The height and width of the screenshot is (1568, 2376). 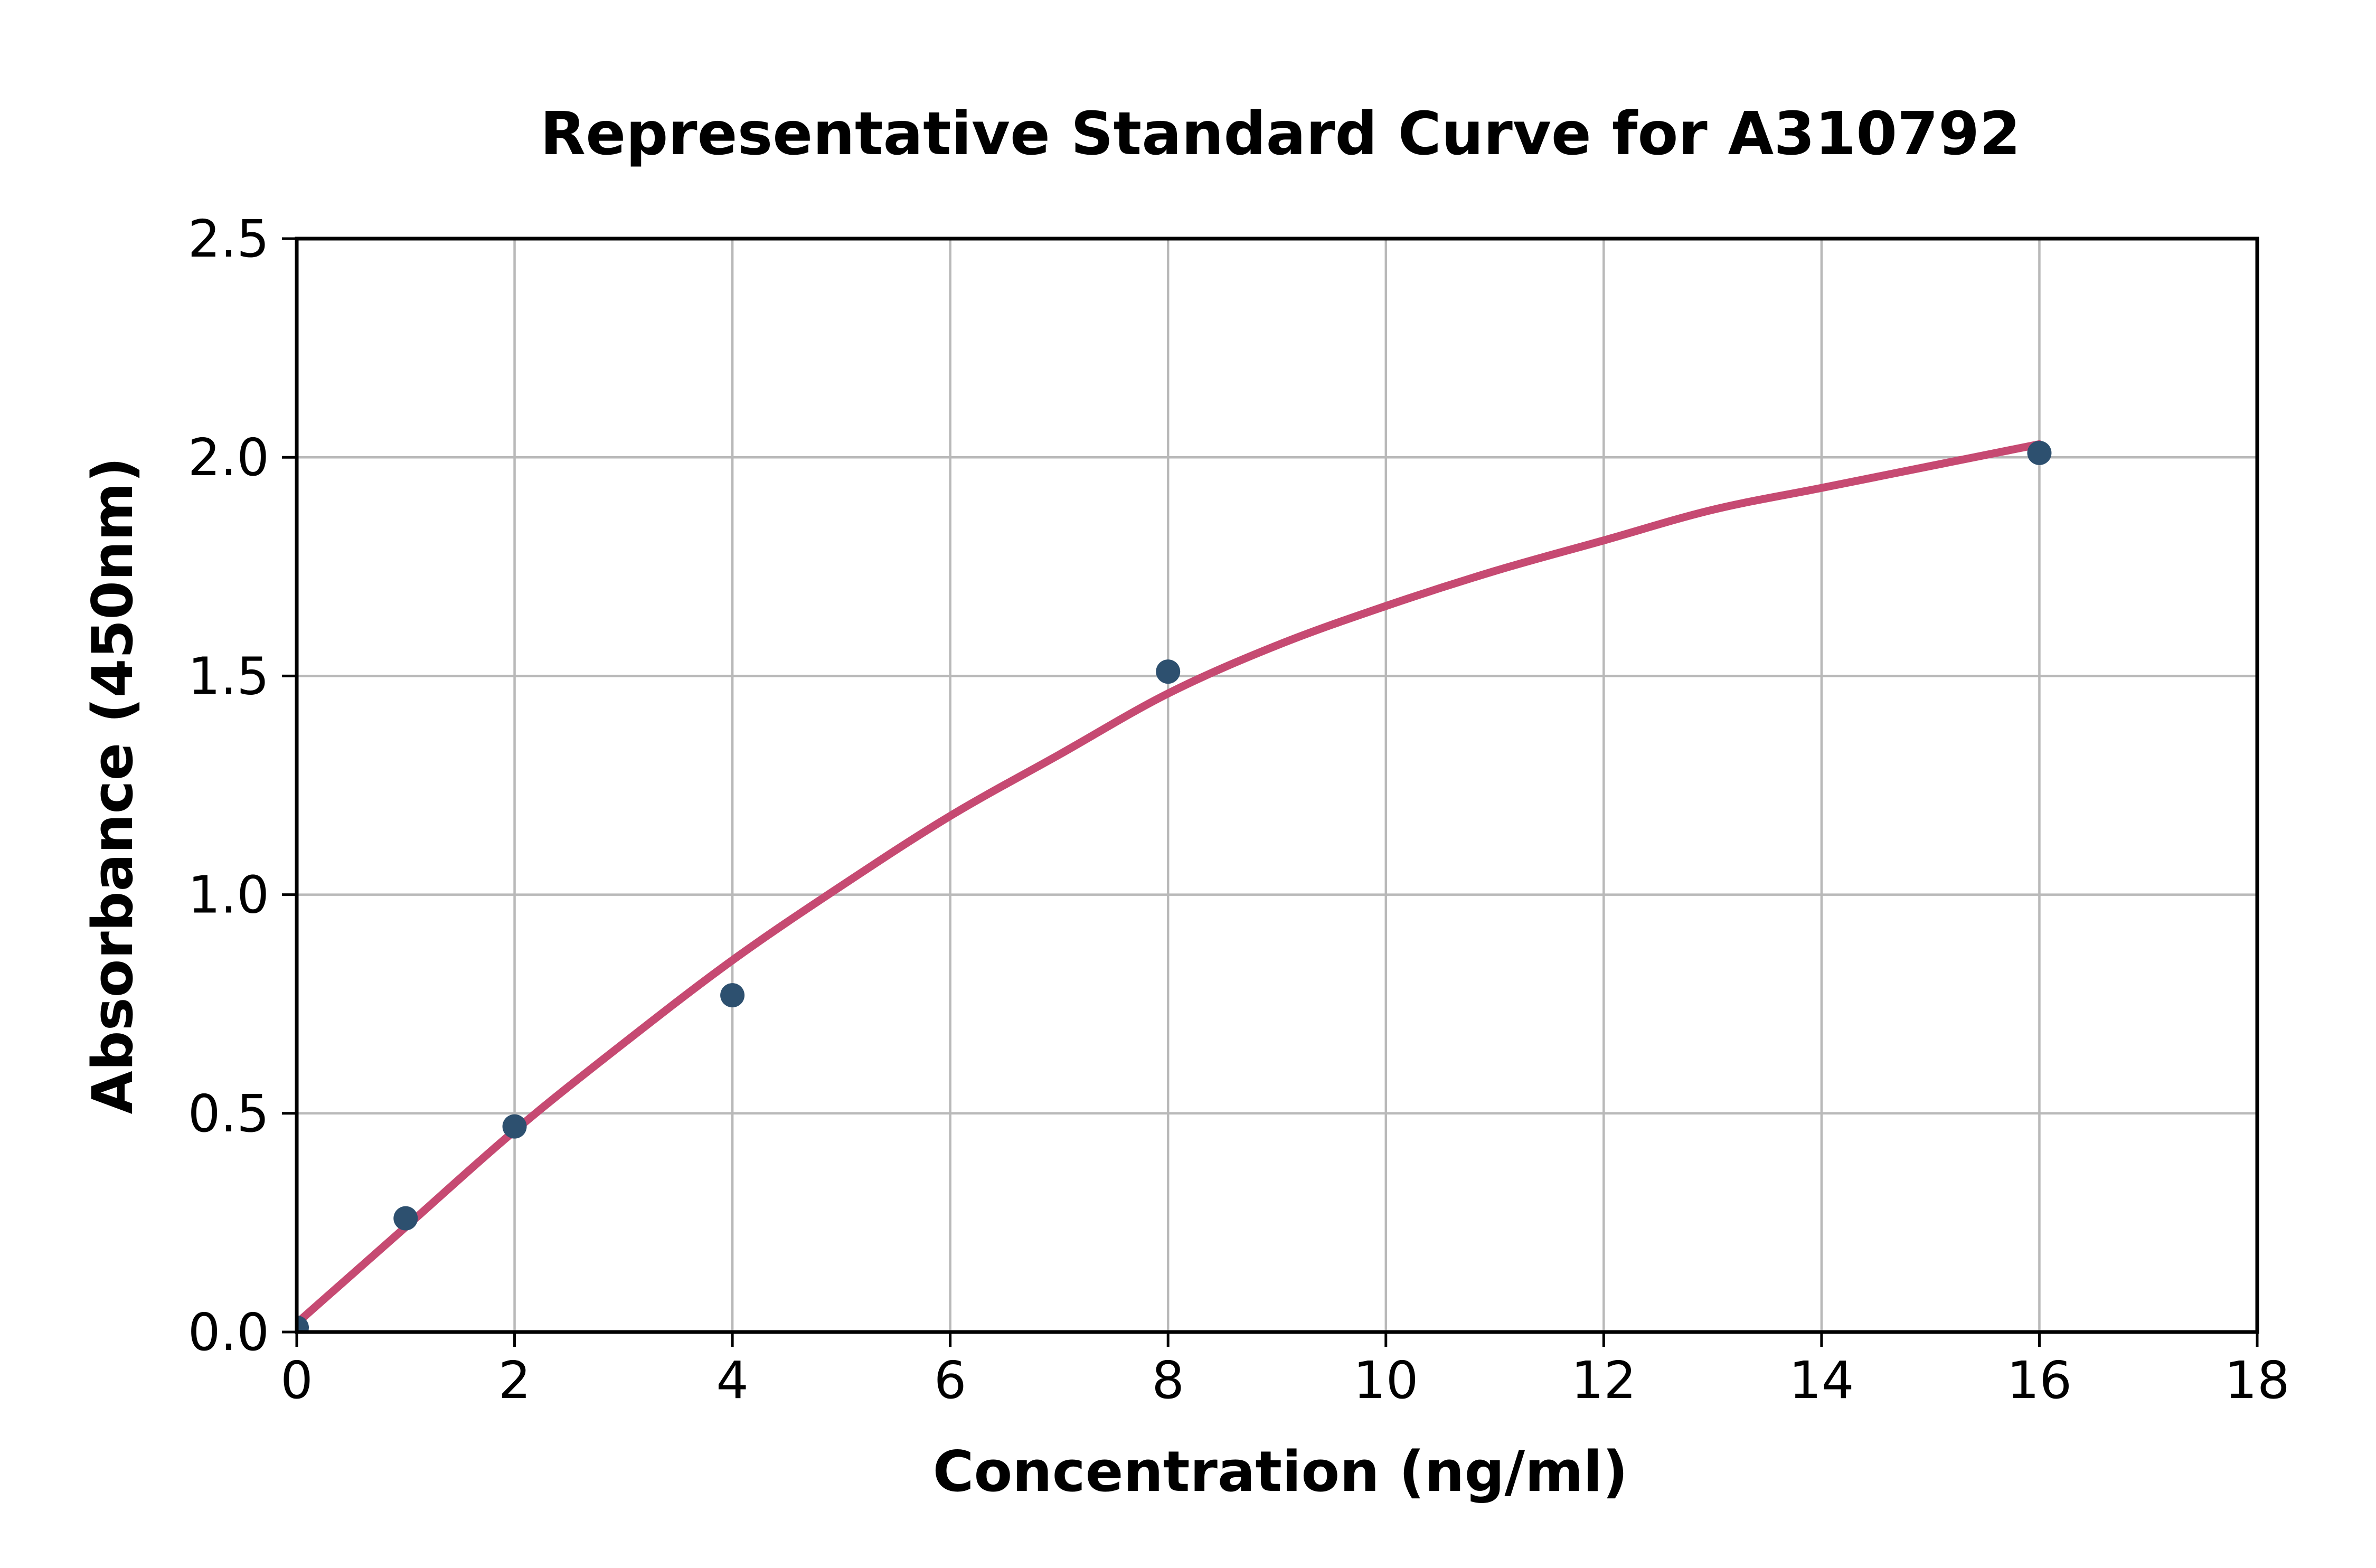 I want to click on y-tick-label: 2.0, so click(x=229, y=457).